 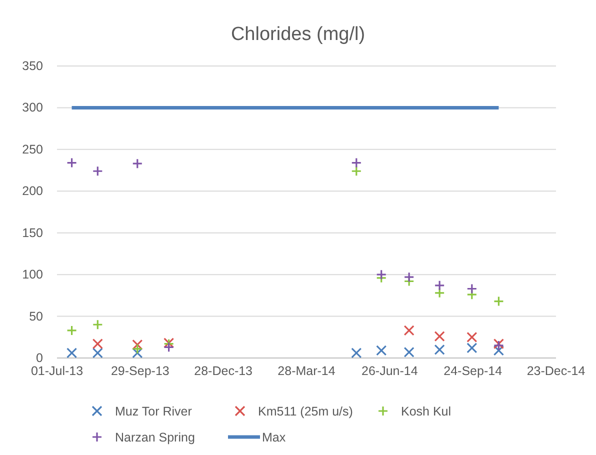 I want to click on x-tick-label: 28-Mar-14, so click(x=307, y=371).